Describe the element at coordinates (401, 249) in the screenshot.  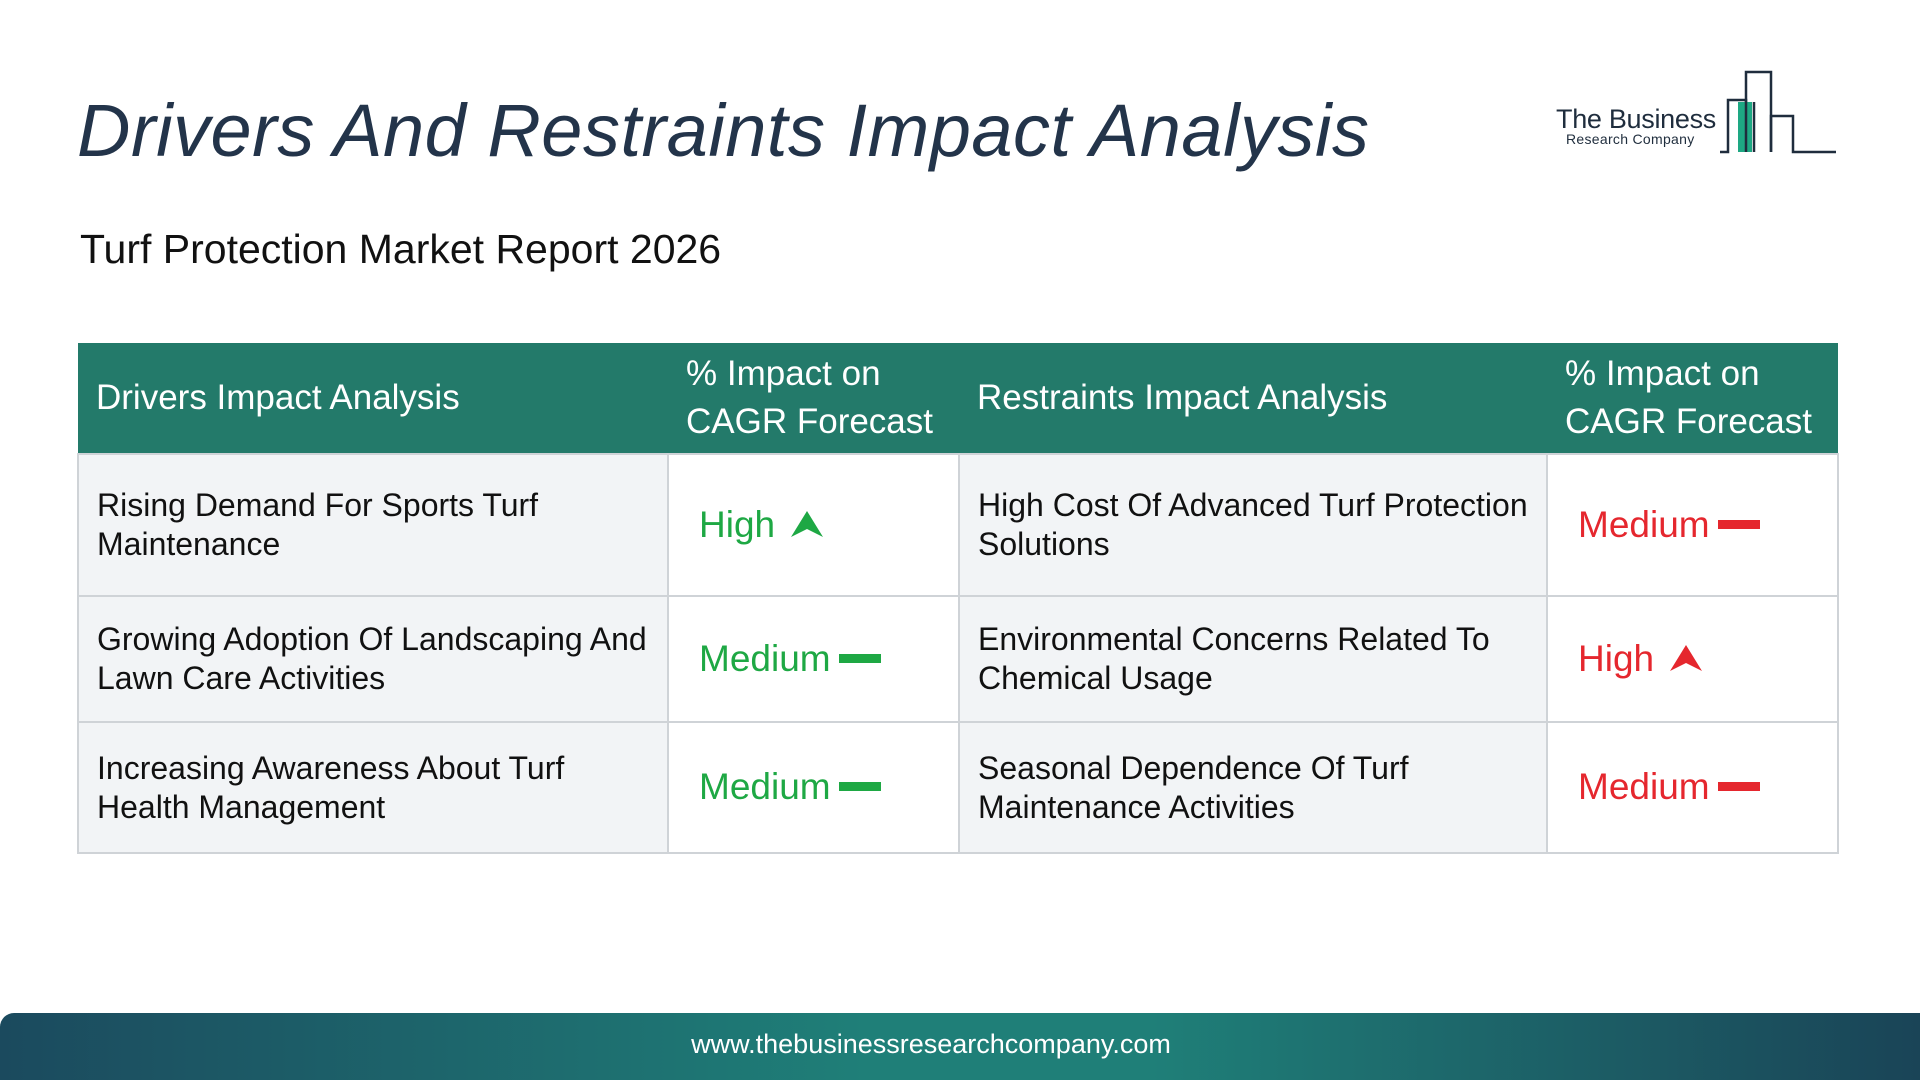
I see `report-subtitle: Turf Protection Market Report 2026` at that location.